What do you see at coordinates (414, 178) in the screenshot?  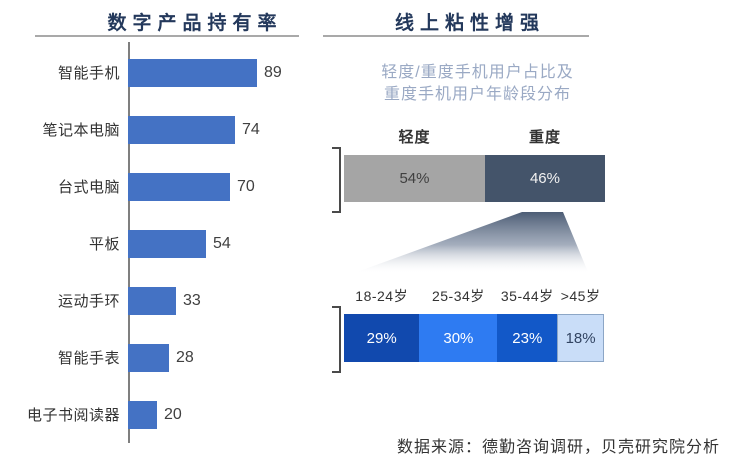 I see `usage-segment: 54%` at bounding box center [414, 178].